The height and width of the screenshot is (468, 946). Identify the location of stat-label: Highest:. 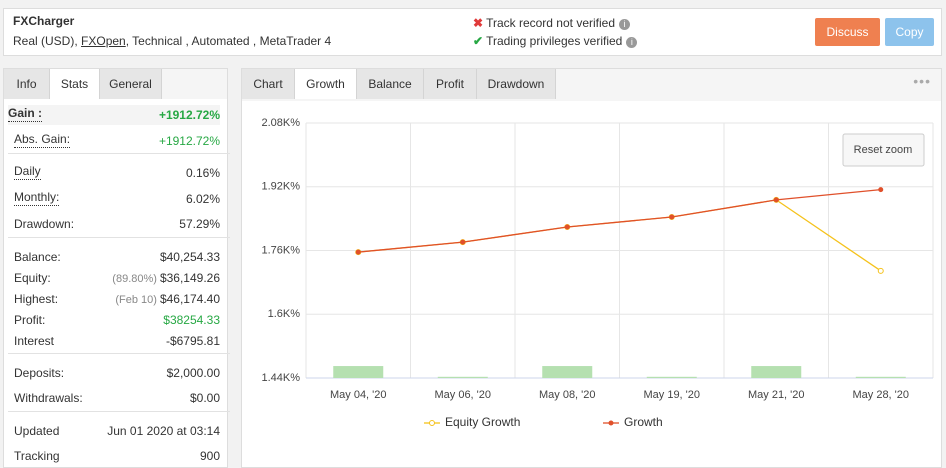
(36, 298).